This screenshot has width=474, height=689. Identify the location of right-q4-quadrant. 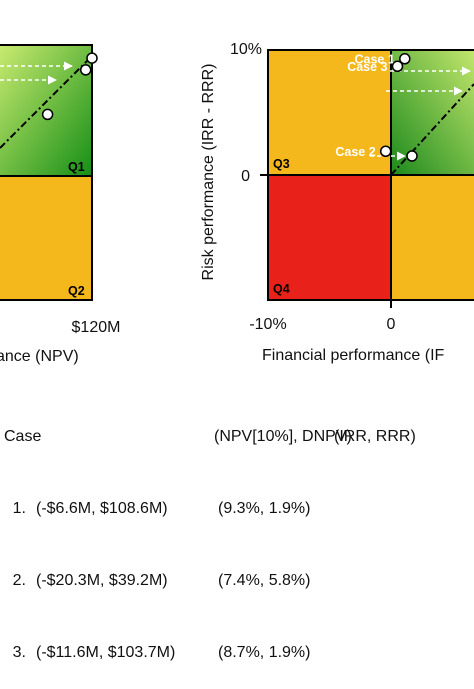
(329, 237).